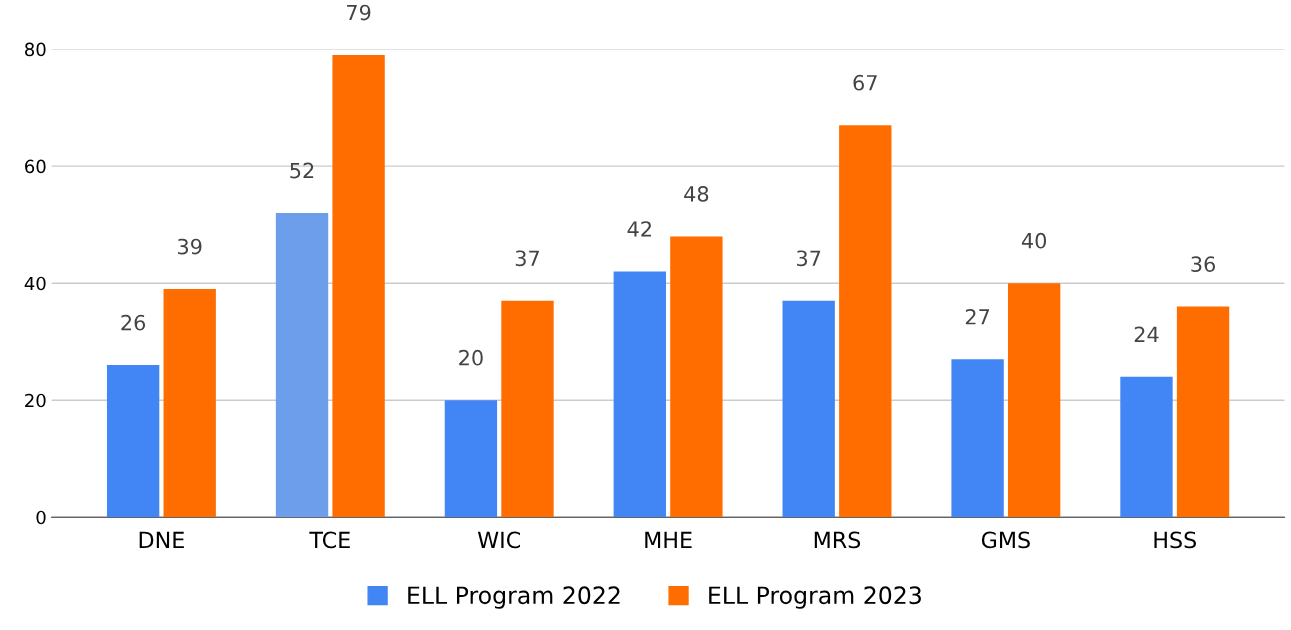 The height and width of the screenshot is (630, 1291). I want to click on x-tick-label: WIC, so click(499, 540).